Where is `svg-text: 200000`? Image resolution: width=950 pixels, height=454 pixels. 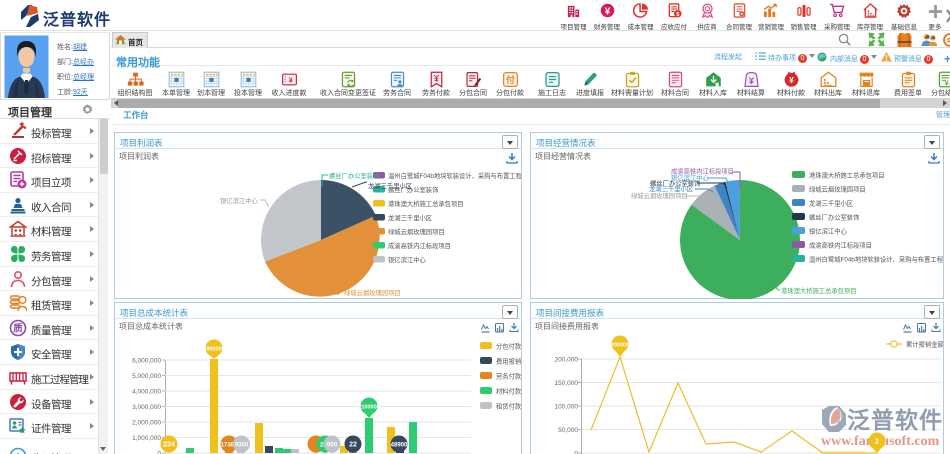 svg-text: 200000 is located at coordinates (620, 346).